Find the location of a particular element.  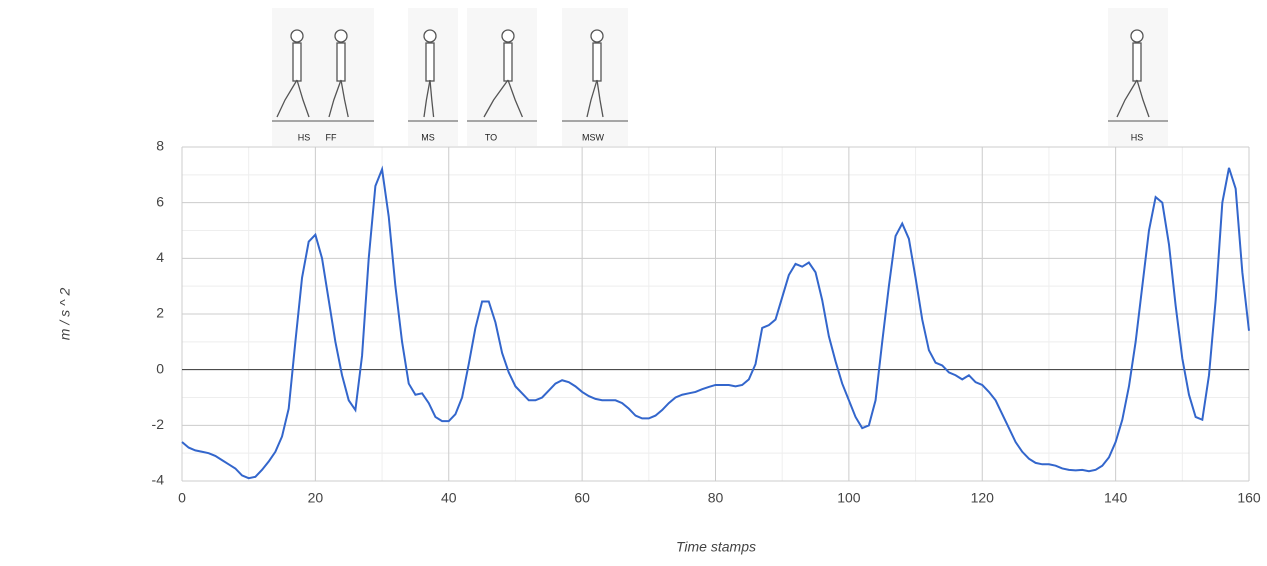

x-tick-label: 80 is located at coordinates (716, 498).